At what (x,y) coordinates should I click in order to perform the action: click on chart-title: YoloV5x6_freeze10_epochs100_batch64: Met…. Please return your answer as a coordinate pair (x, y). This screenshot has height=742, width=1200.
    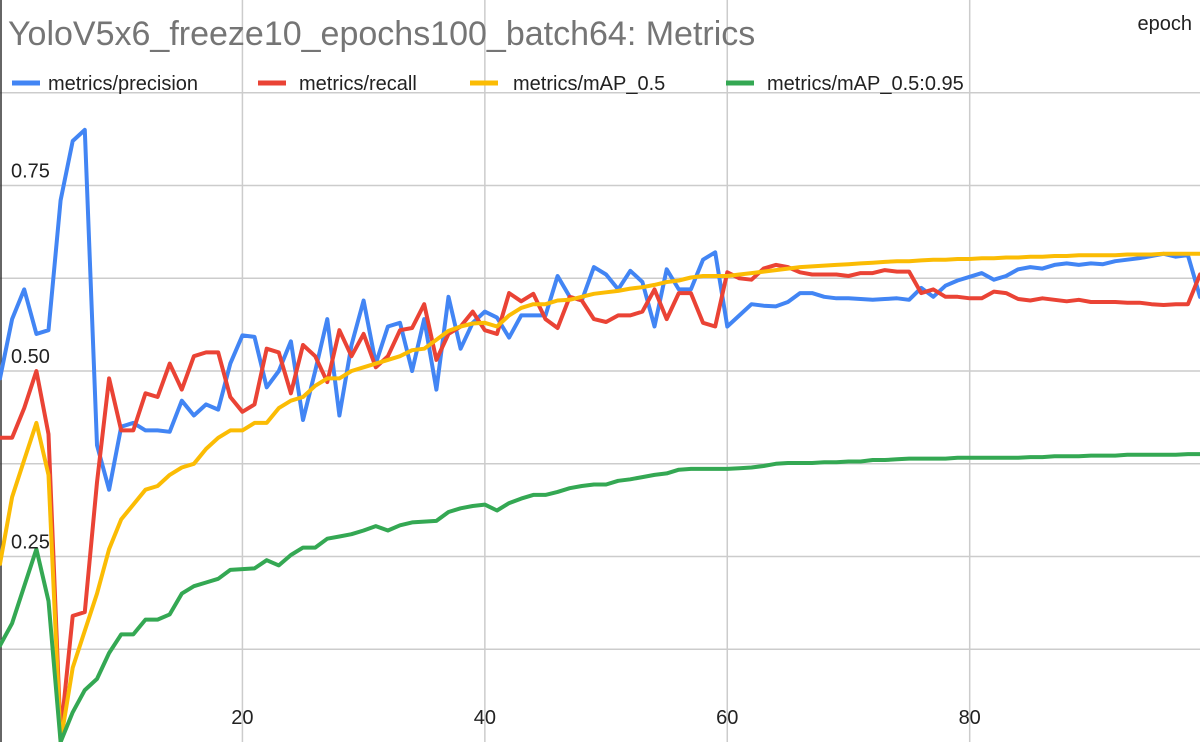
    Looking at the image, I should click on (381, 34).